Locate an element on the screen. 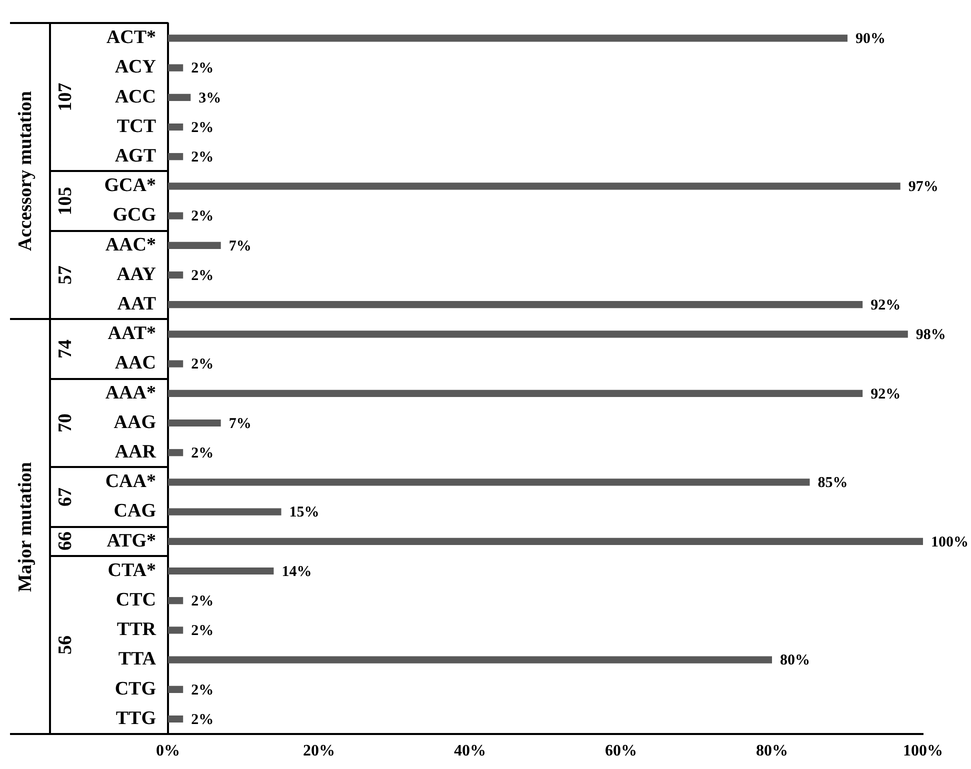 Image resolution: width=971 pixels, height=769 pixels. x-tick-label: 40% is located at coordinates (470, 751).